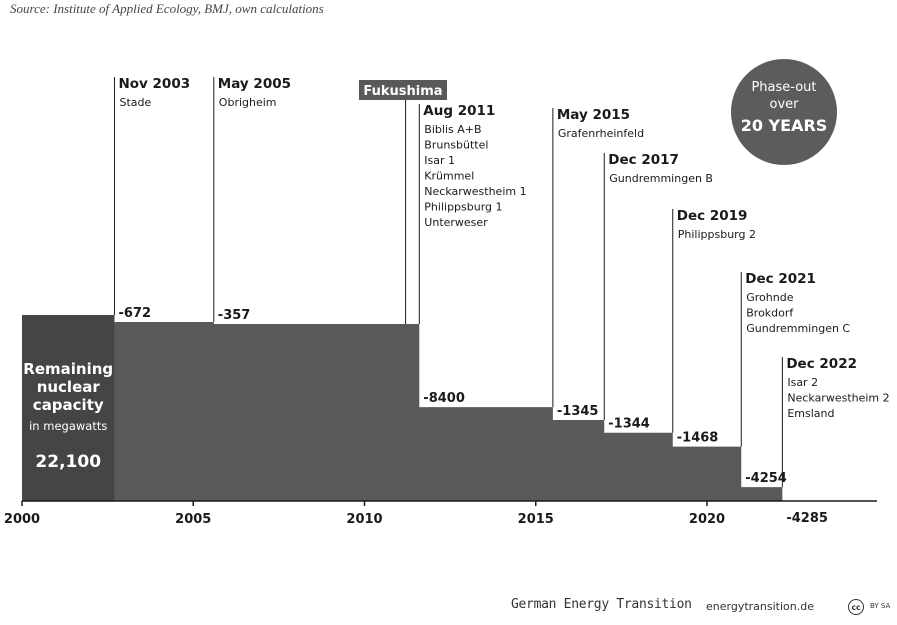  I want to click on fukushima-label: Fukushima, so click(402, 91).